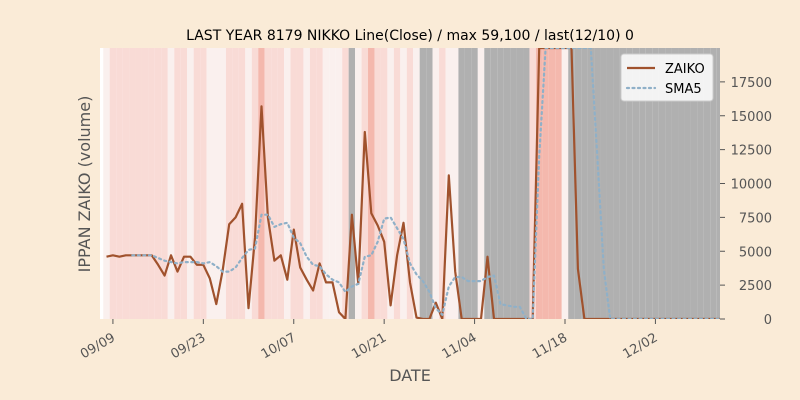  Describe the element at coordinates (410, 375) in the screenshot. I see `x-axis-label: DATE` at that location.